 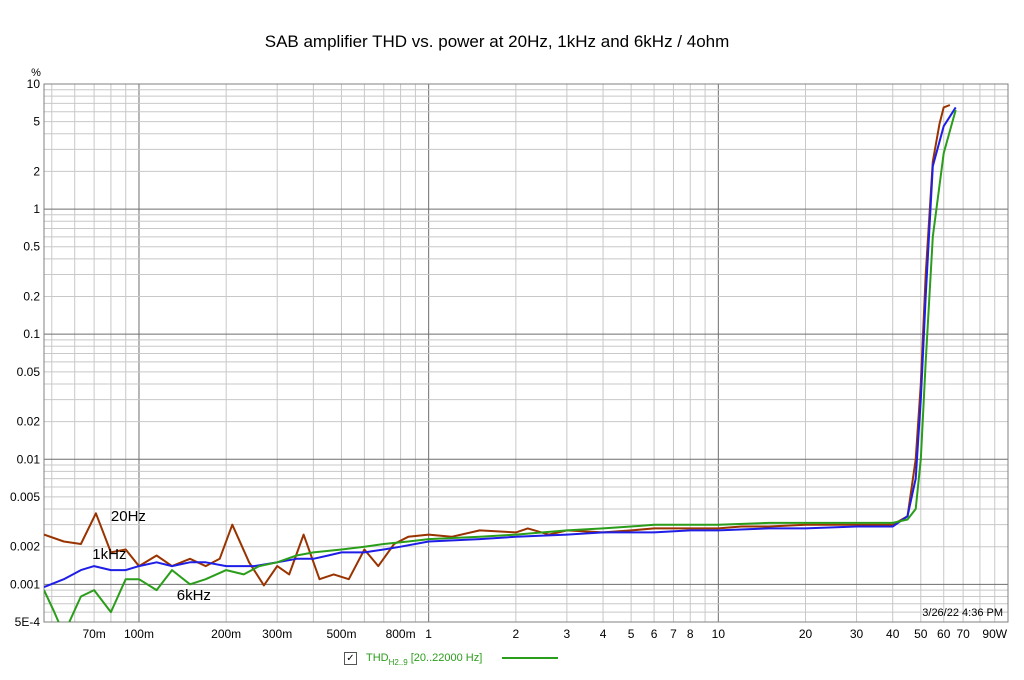 What do you see at coordinates (690, 634) in the screenshot?
I see `x-tick-label: 8` at bounding box center [690, 634].